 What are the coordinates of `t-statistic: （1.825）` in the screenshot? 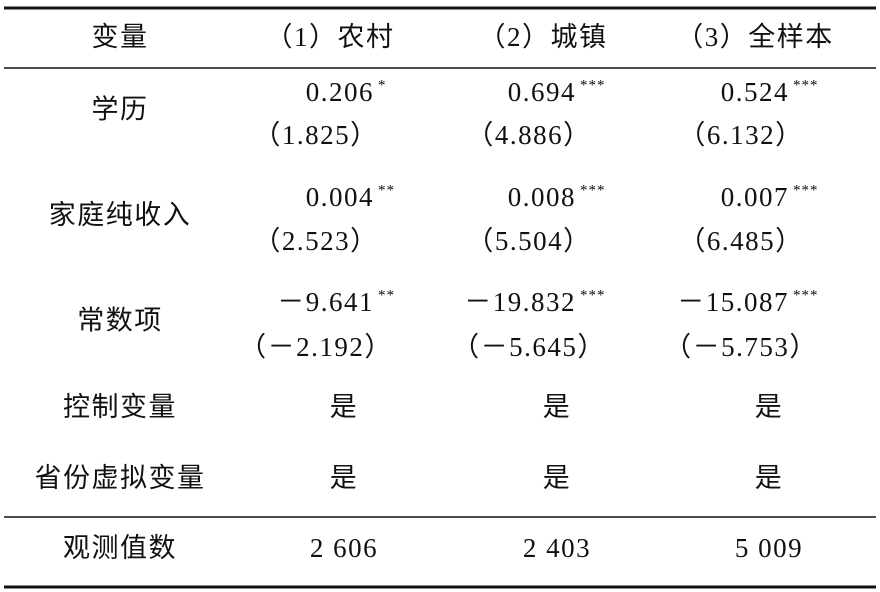 It's located at (315, 135).